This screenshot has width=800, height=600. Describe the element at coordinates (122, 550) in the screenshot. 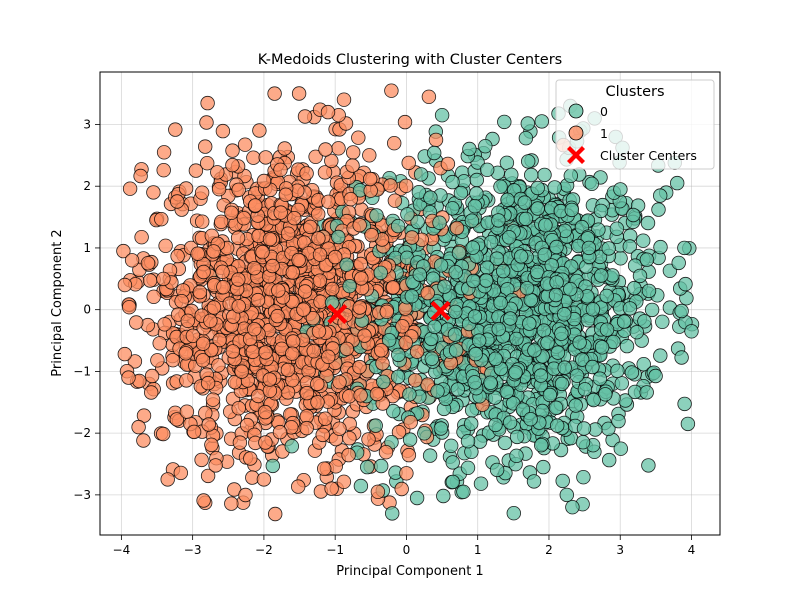

I see `x-tick-label: −4` at that location.